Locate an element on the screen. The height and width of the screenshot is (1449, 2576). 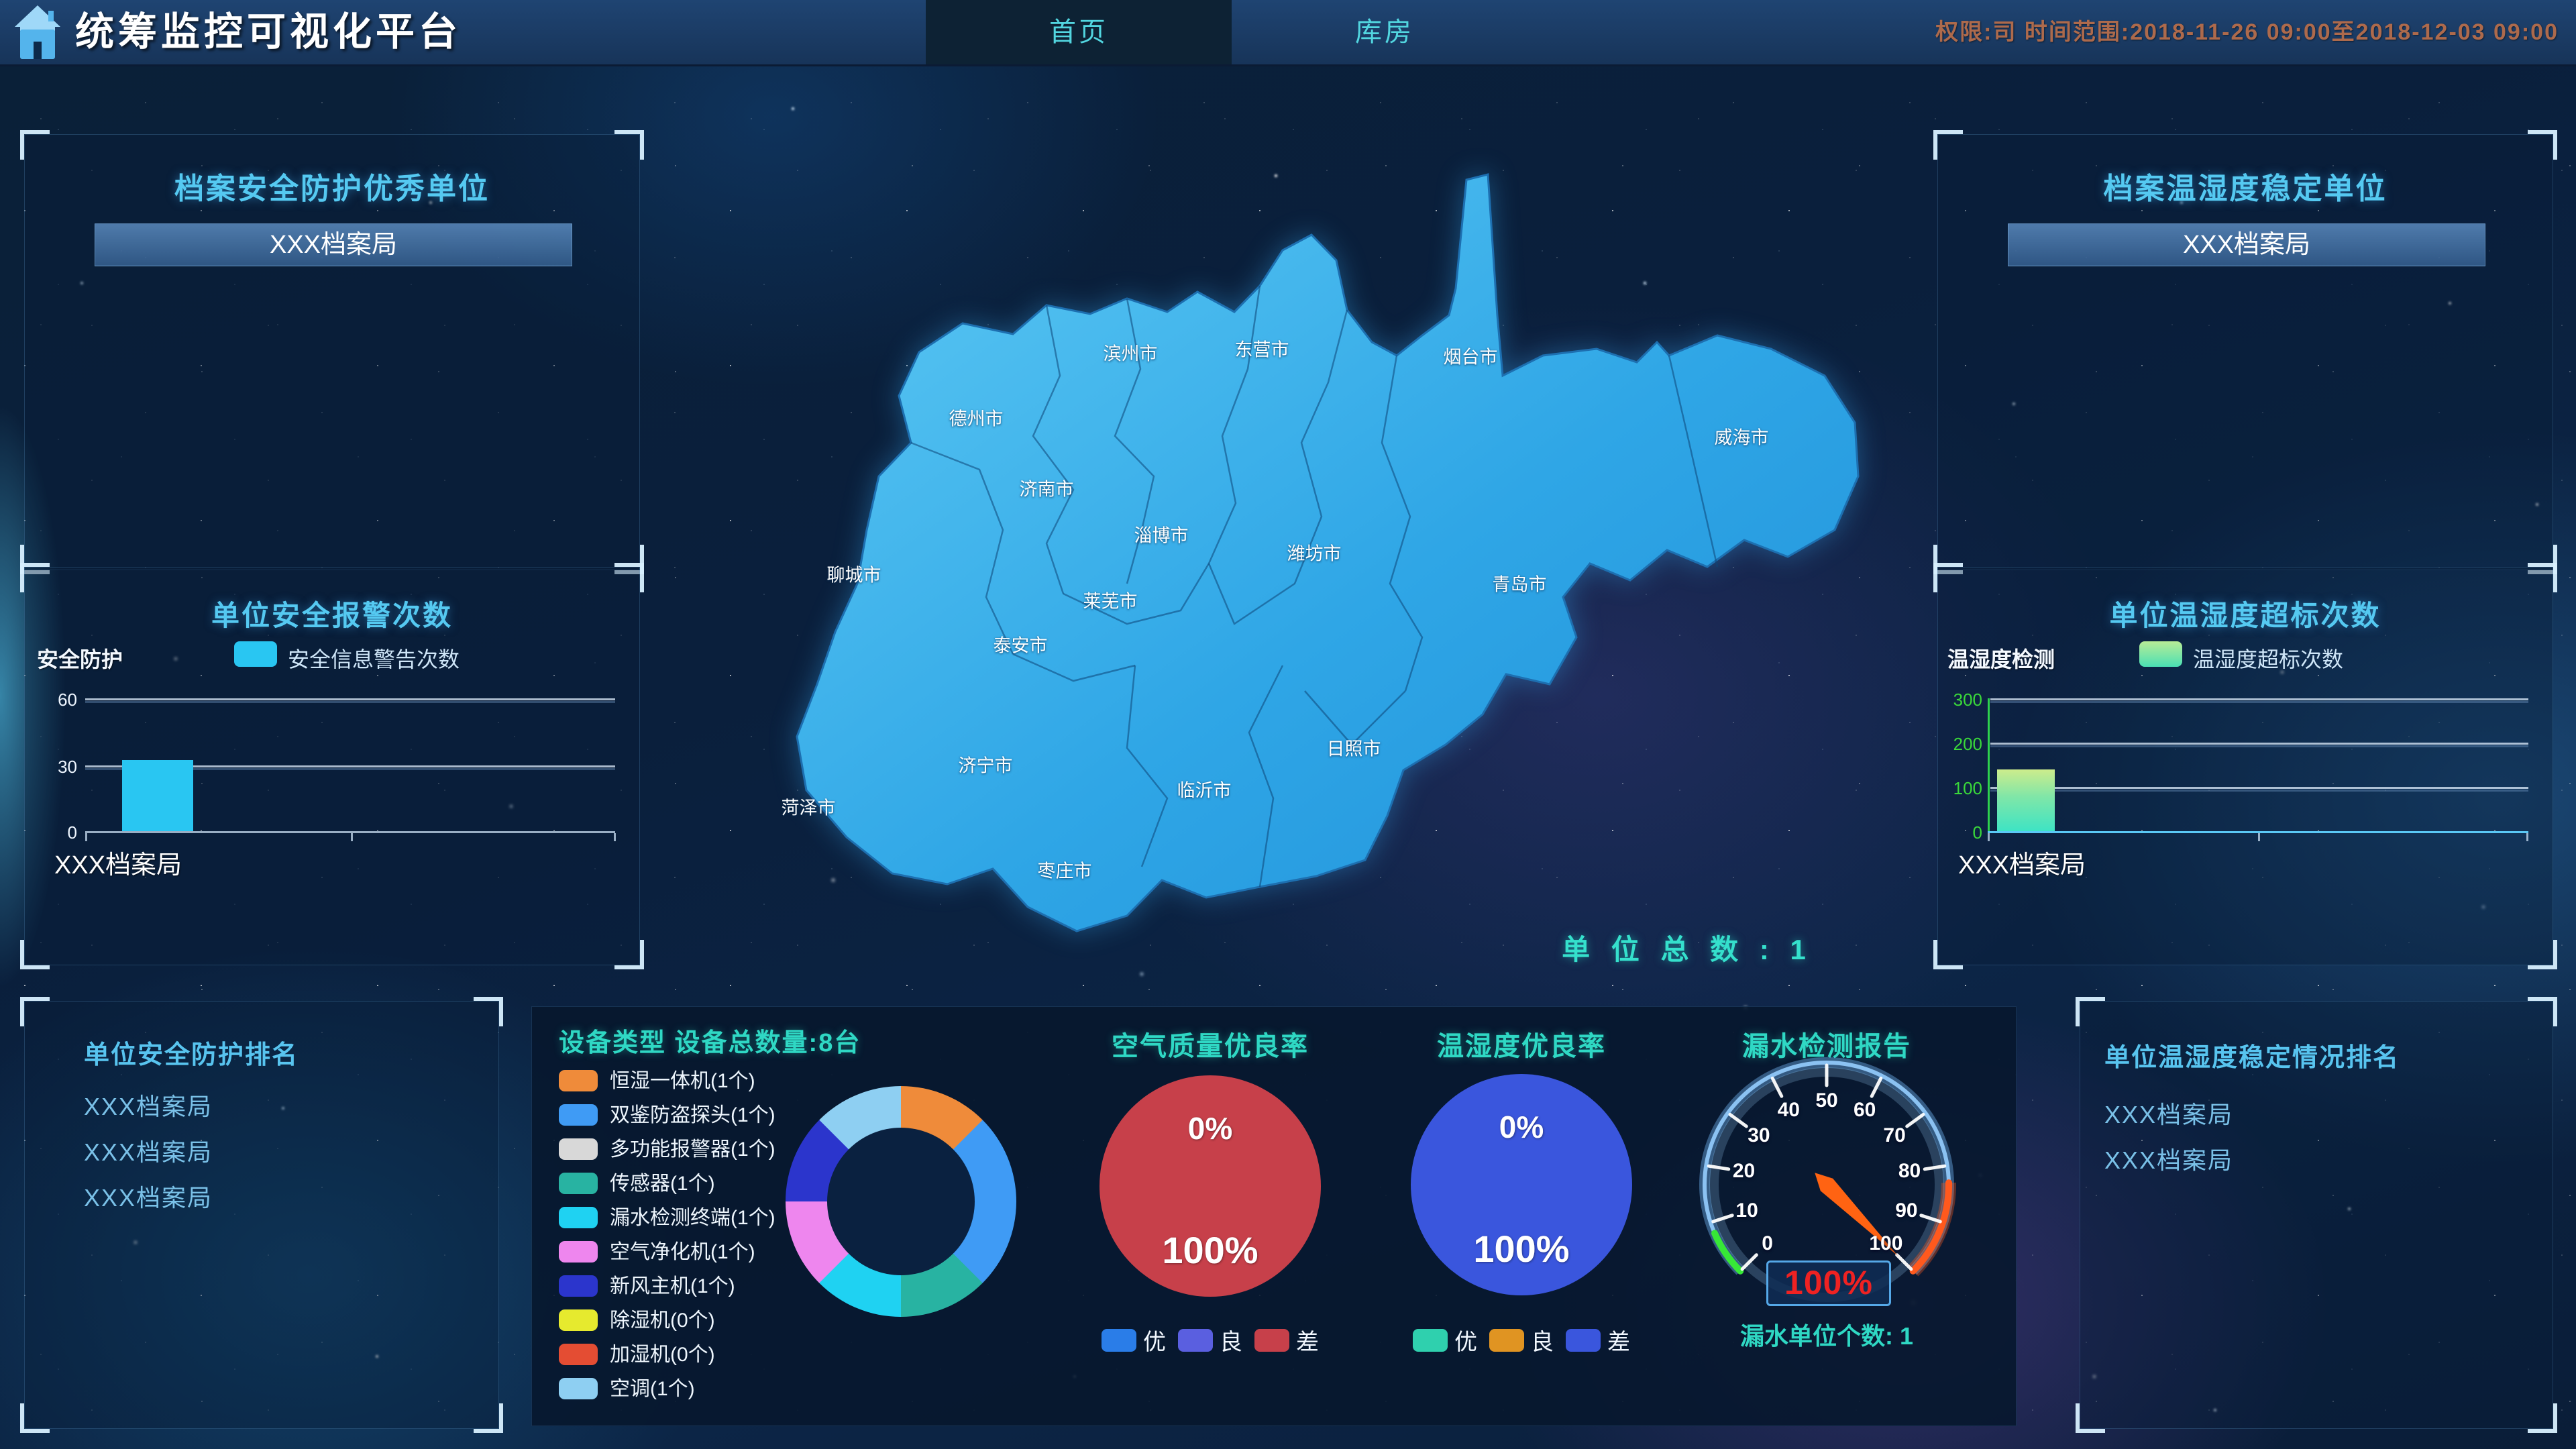
y-axis is located at coordinates (1989, 765).